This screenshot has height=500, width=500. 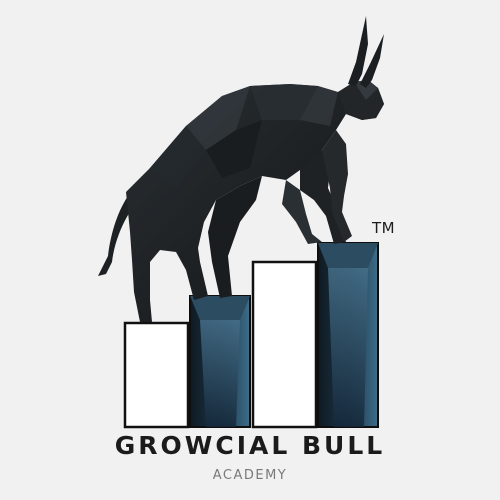 What do you see at coordinates (384, 228) in the screenshot?
I see `trademark-mark: TM` at bounding box center [384, 228].